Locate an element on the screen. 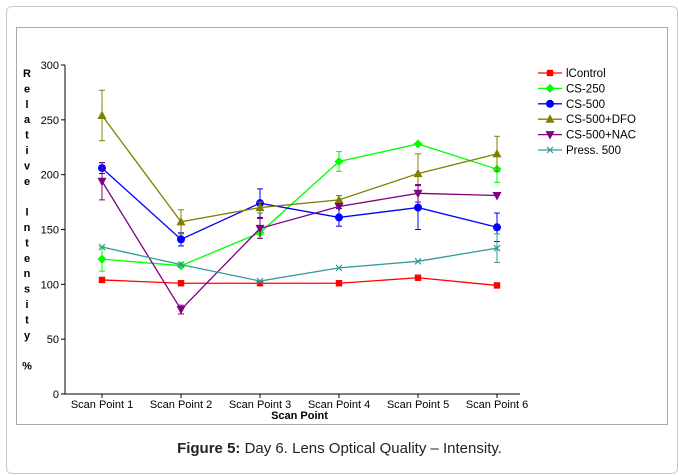 The height and width of the screenshot is (475, 679). legend-item: lControl is located at coordinates (572, 74).